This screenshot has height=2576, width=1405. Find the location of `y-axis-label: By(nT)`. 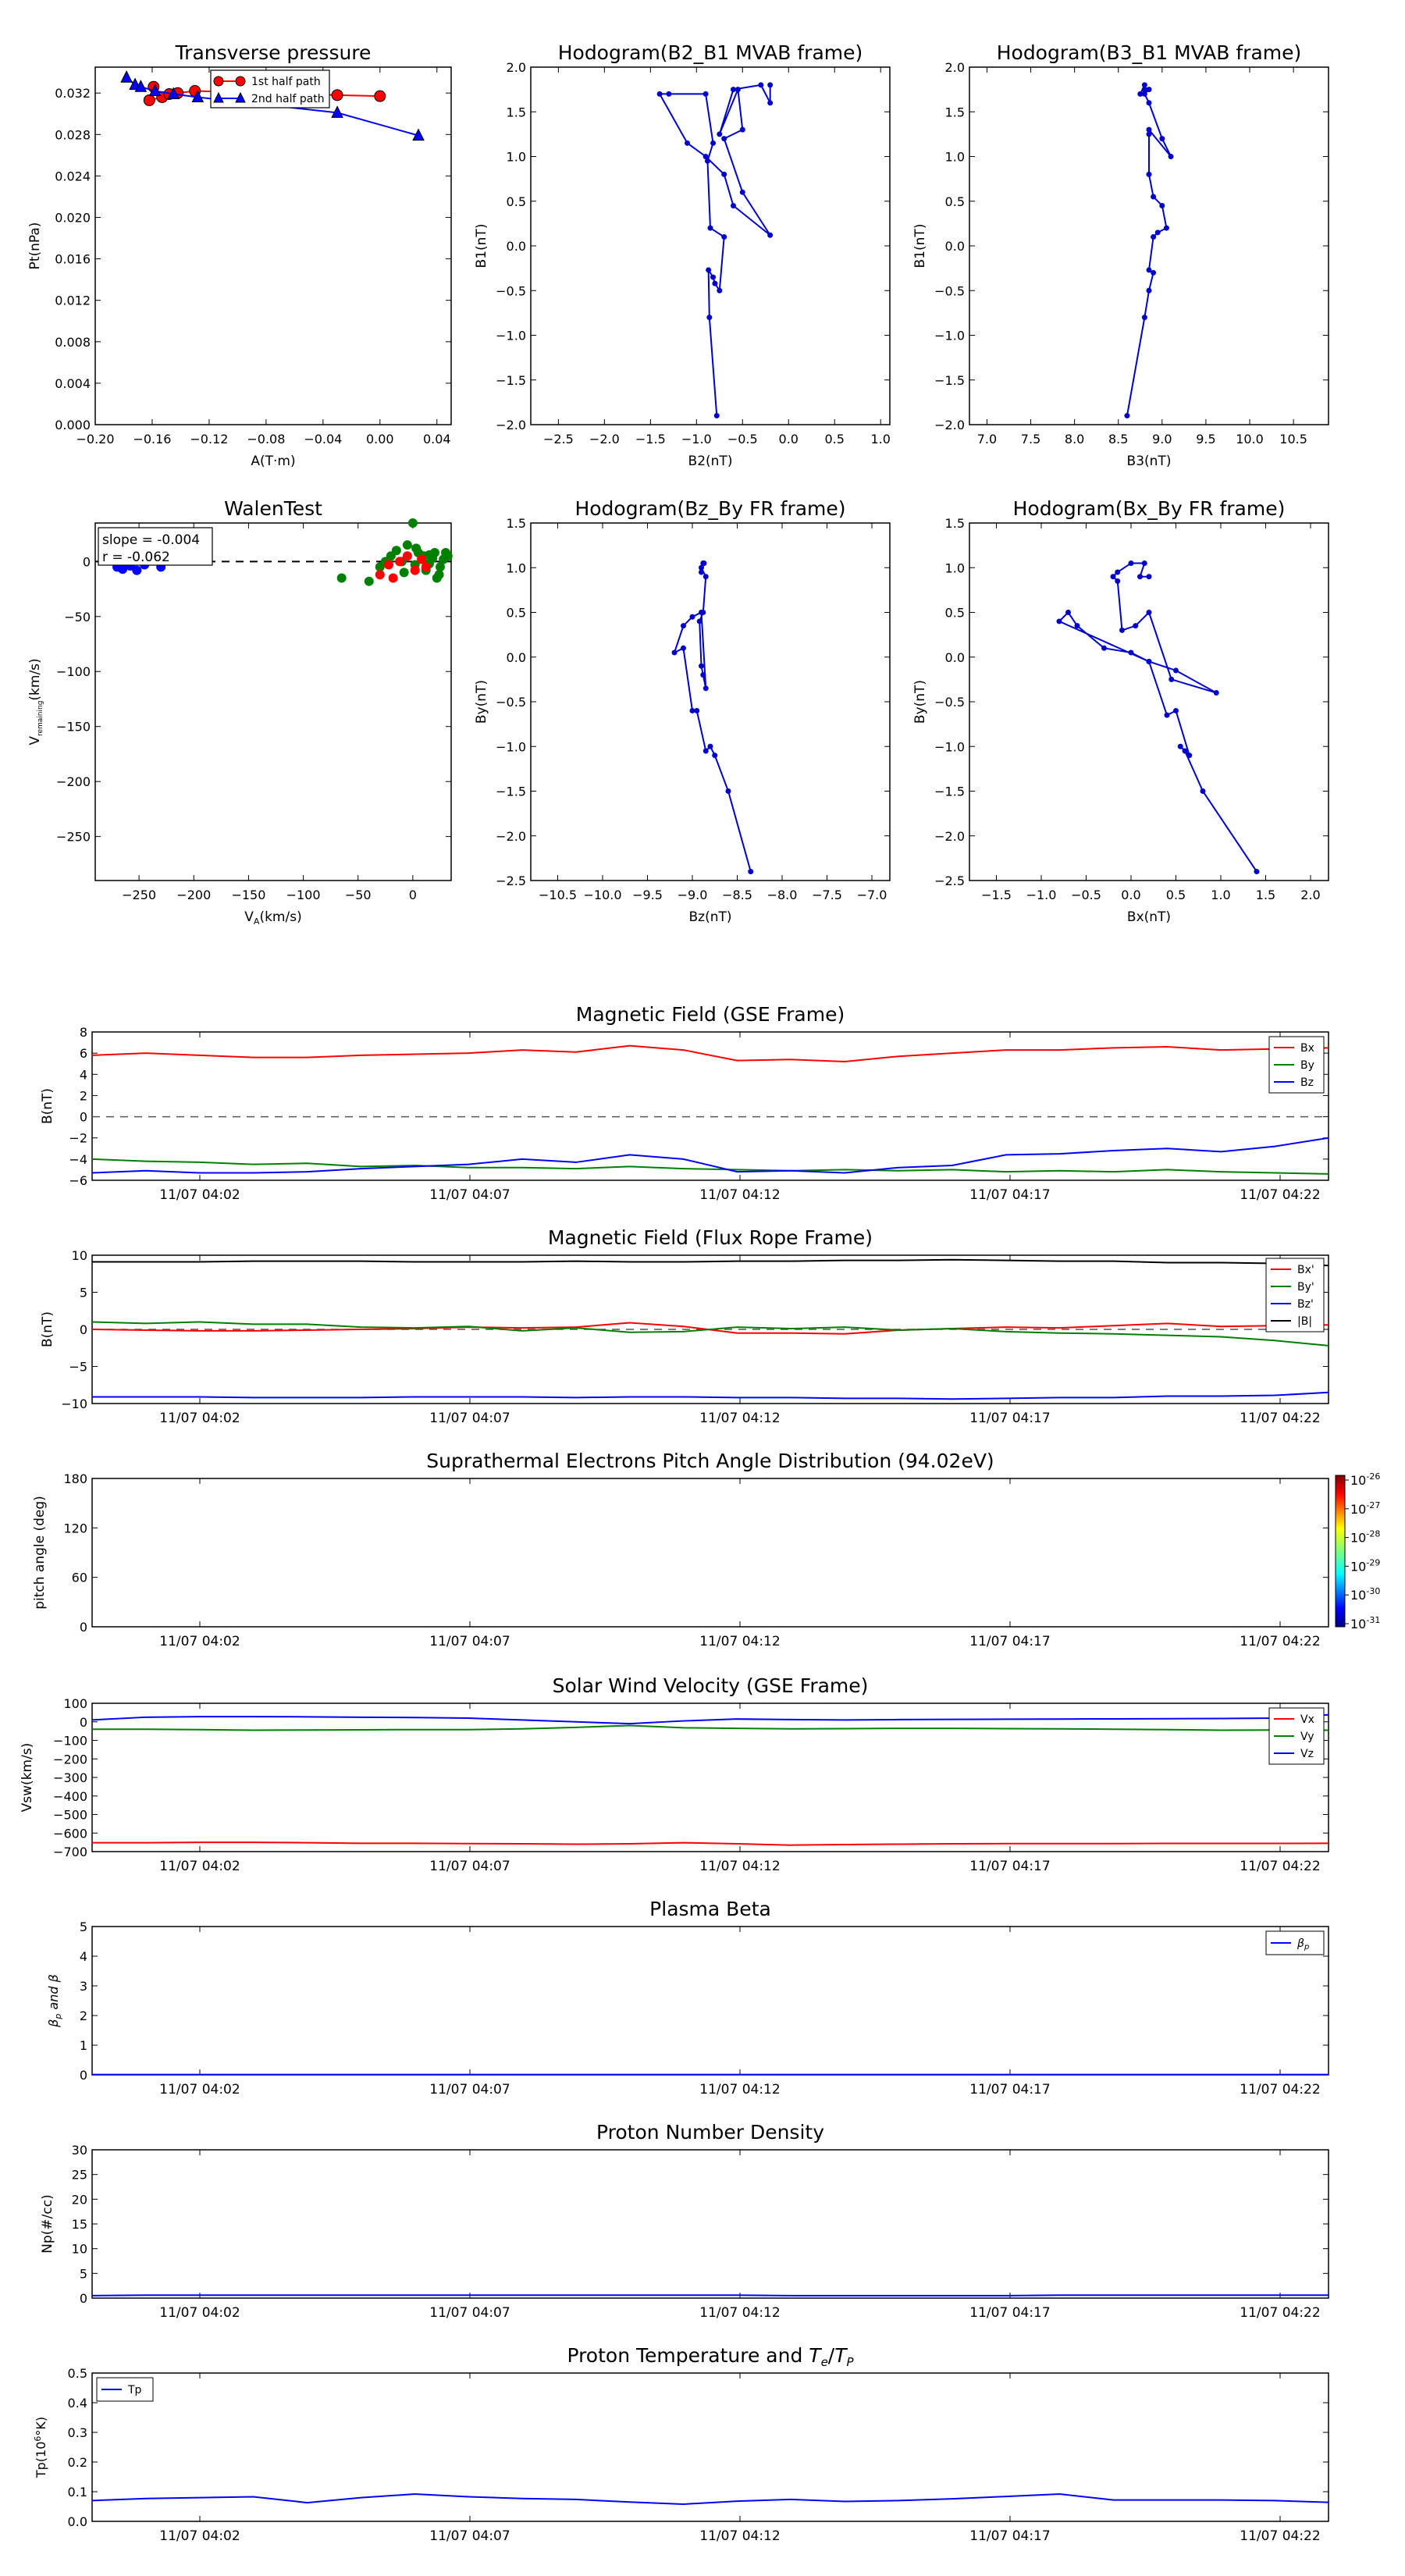

y-axis-label: By(nT) is located at coordinates (481, 702).